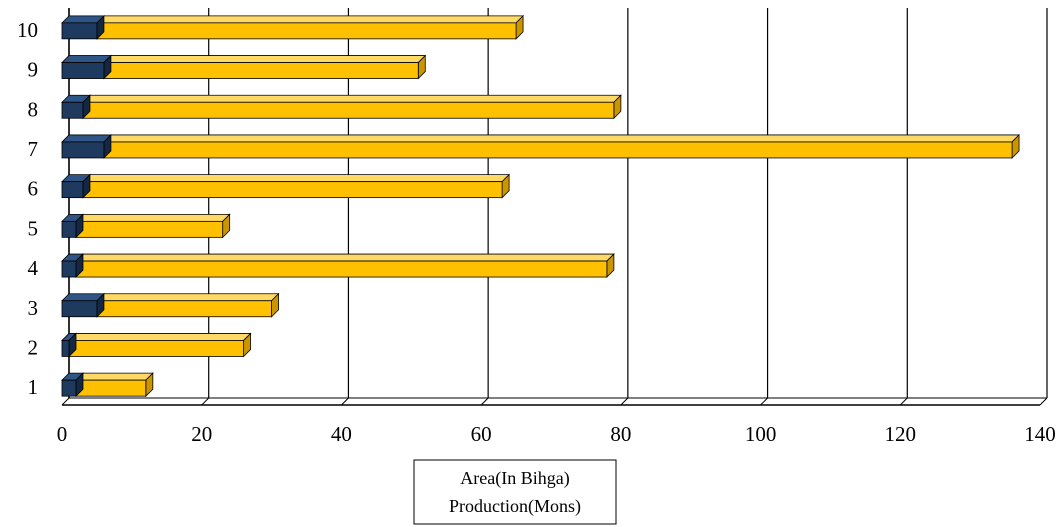  I want to click on legend-item-area: Area(In Bihga), so click(514, 478).